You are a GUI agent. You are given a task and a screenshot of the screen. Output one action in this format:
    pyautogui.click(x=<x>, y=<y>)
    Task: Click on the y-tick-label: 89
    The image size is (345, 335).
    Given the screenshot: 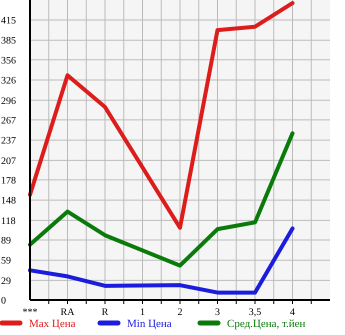 What is the action you would take?
    pyautogui.click(x=6, y=240)
    